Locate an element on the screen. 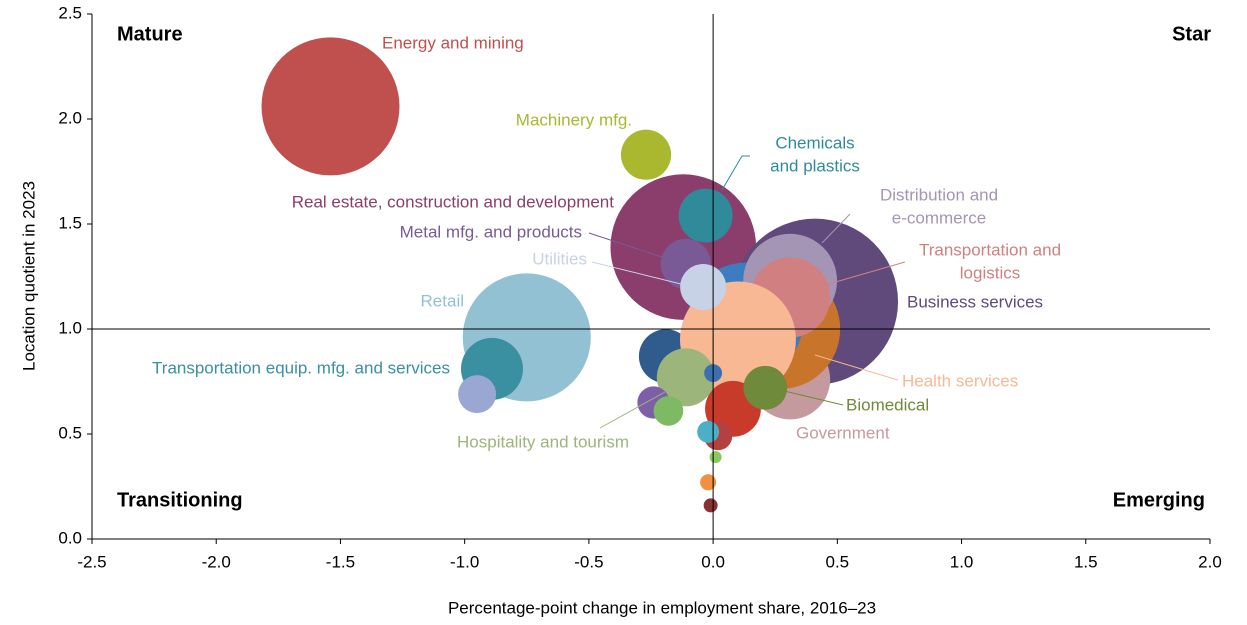  x-tick-label: 1.5 is located at coordinates (1086, 561).